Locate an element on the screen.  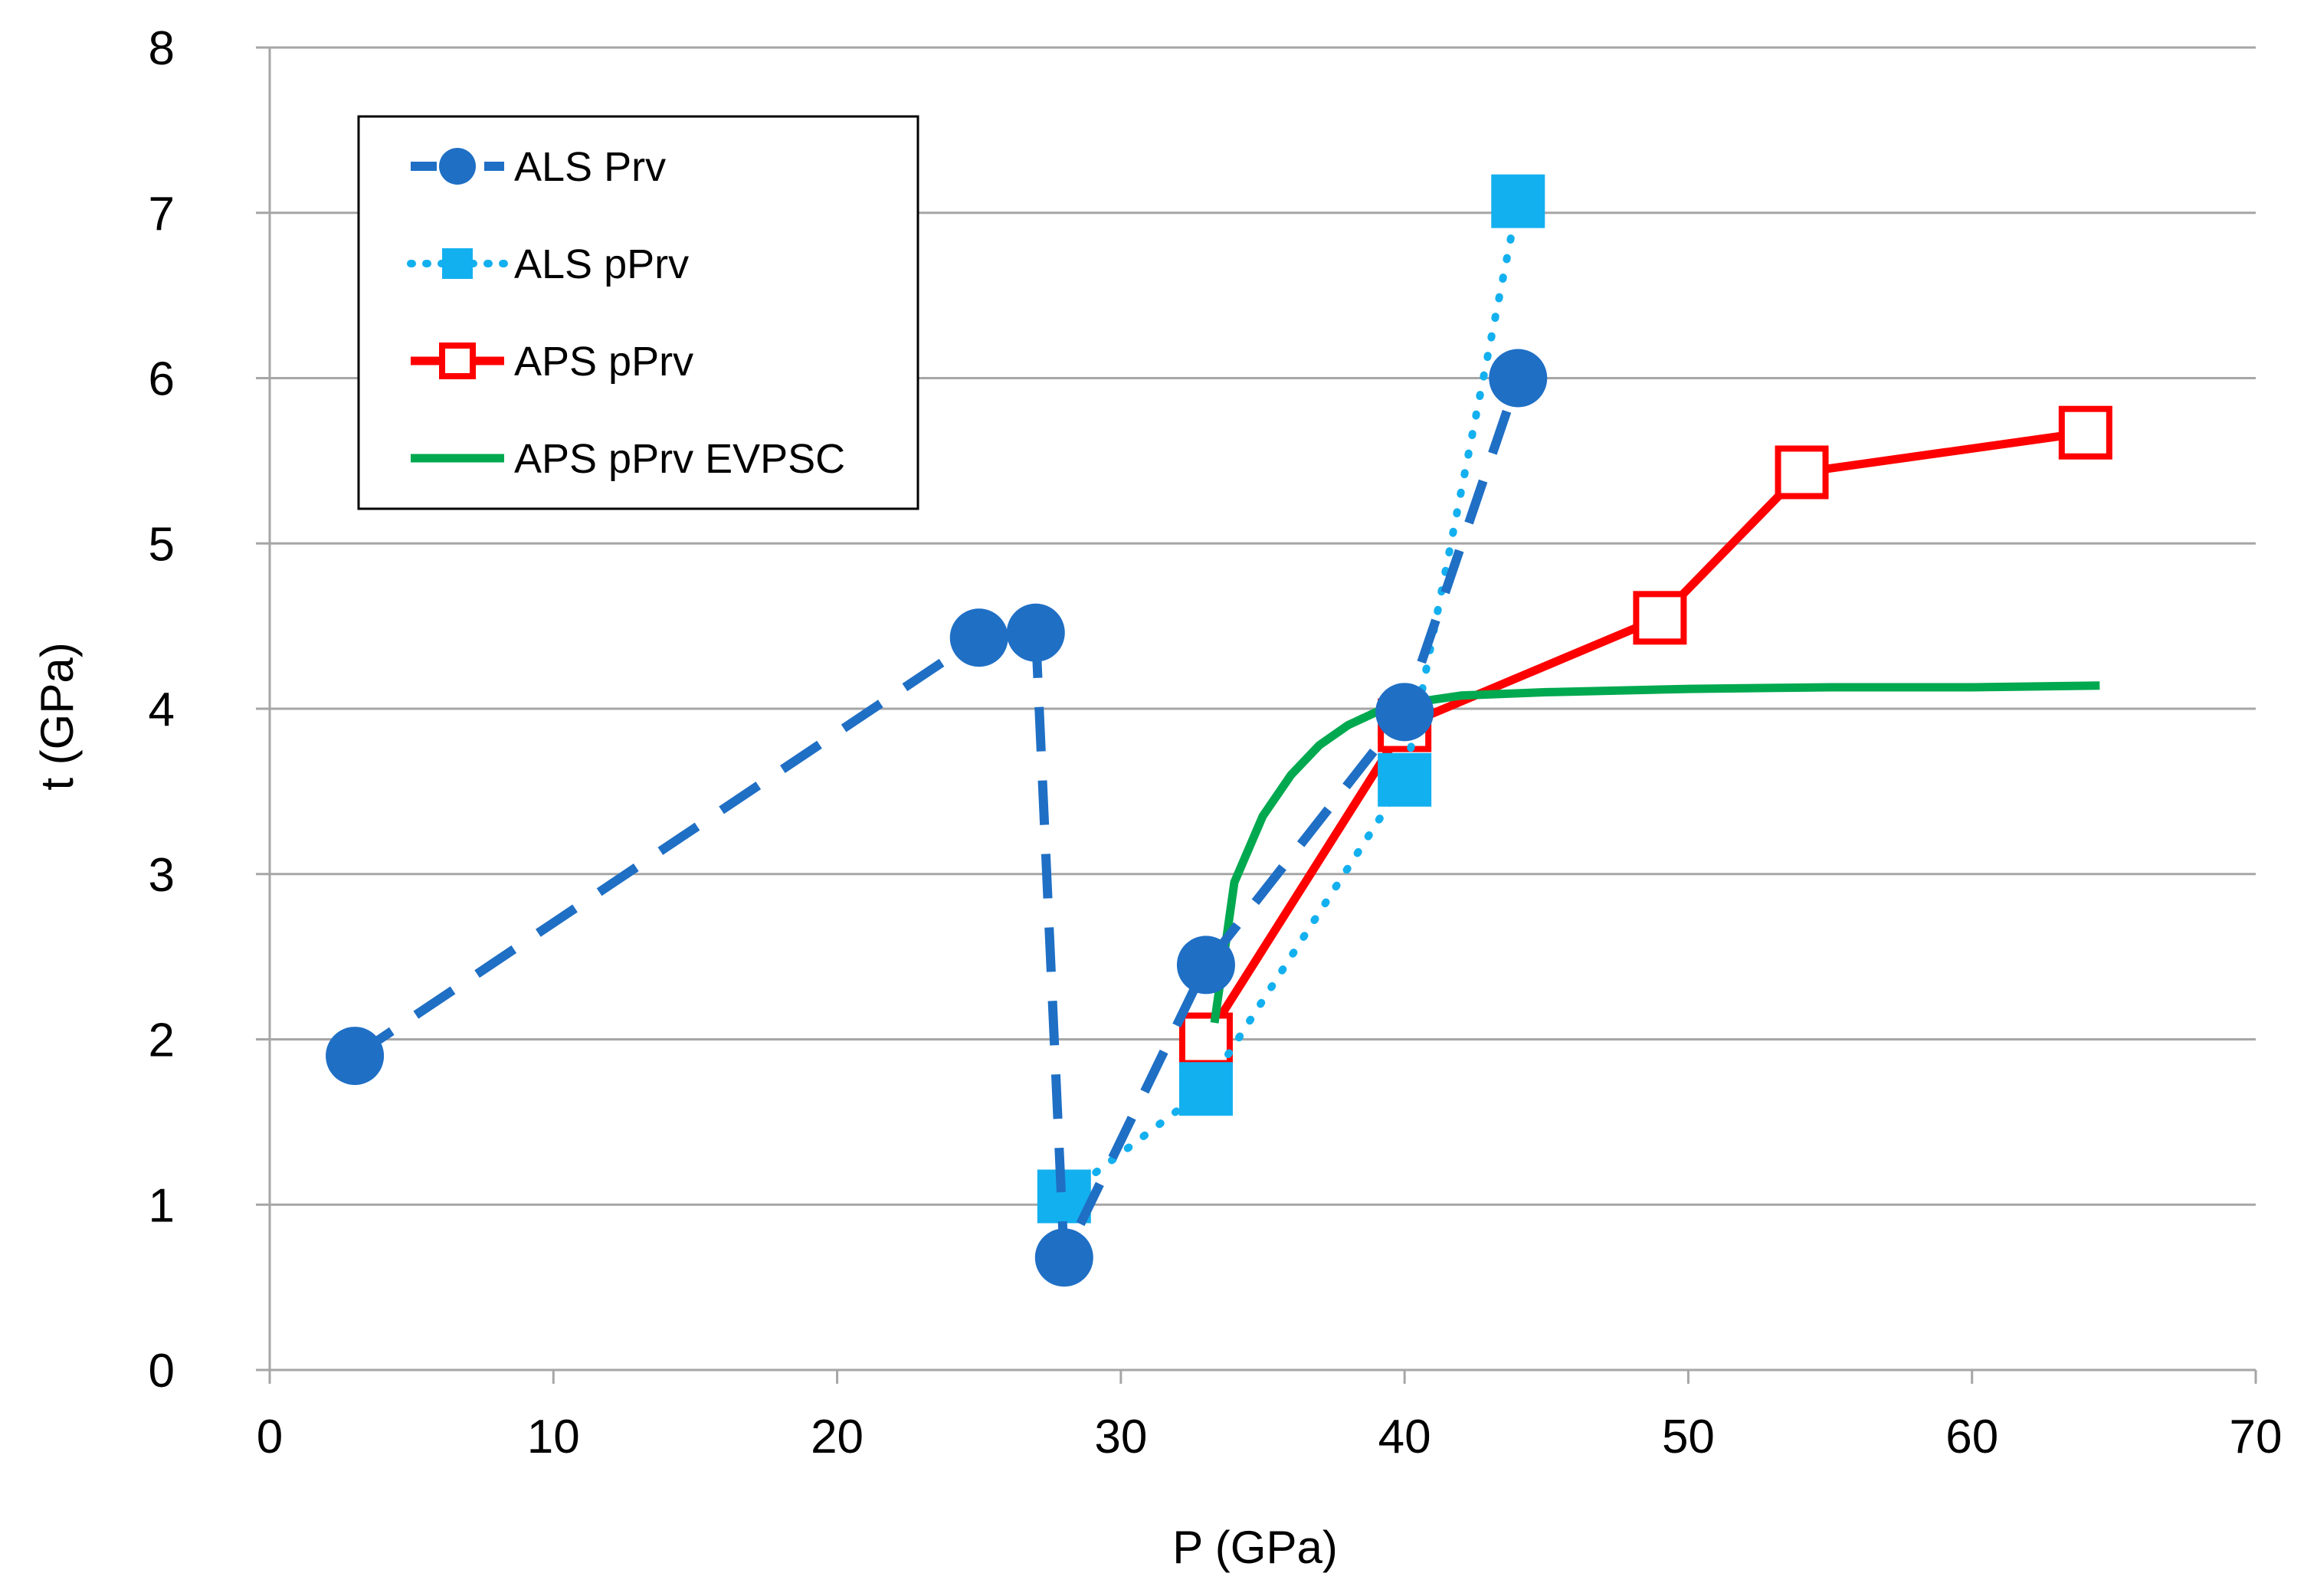
x-tick-label: 30 is located at coordinates (1120, 1437).